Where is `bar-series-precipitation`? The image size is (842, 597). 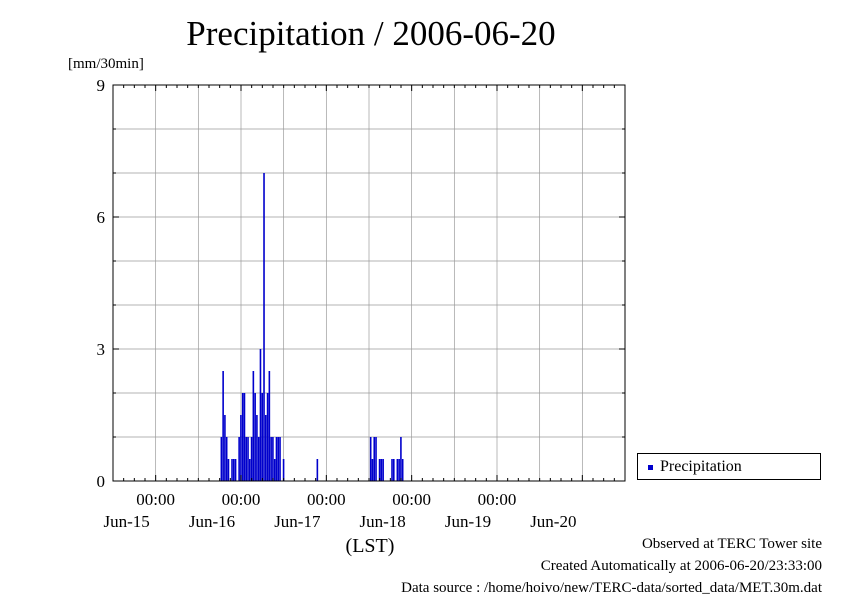
bar-series-precipitation is located at coordinates (312, 327).